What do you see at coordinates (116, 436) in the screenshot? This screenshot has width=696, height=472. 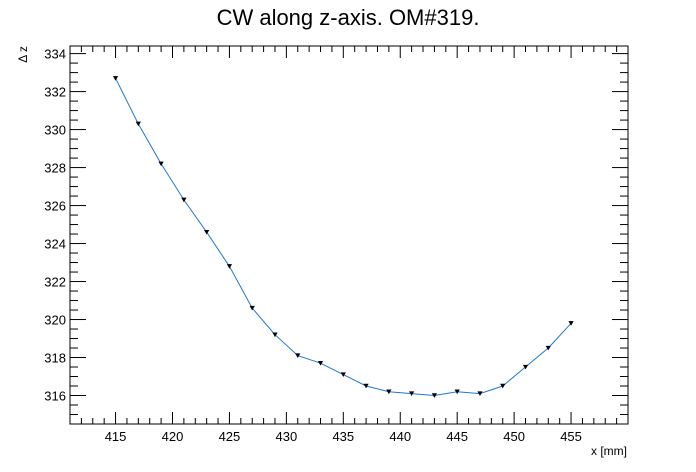 I see `x-tick-label: 415` at bounding box center [116, 436].